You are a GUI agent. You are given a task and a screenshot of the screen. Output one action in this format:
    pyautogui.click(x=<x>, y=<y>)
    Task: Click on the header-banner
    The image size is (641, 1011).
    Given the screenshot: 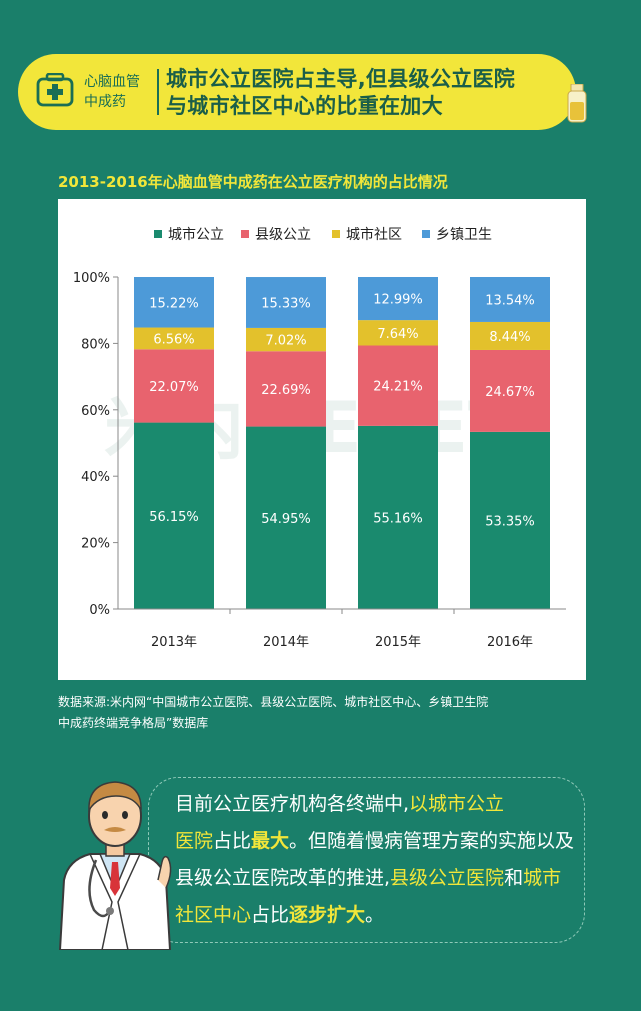 What is the action you would take?
    pyautogui.click(x=297, y=92)
    